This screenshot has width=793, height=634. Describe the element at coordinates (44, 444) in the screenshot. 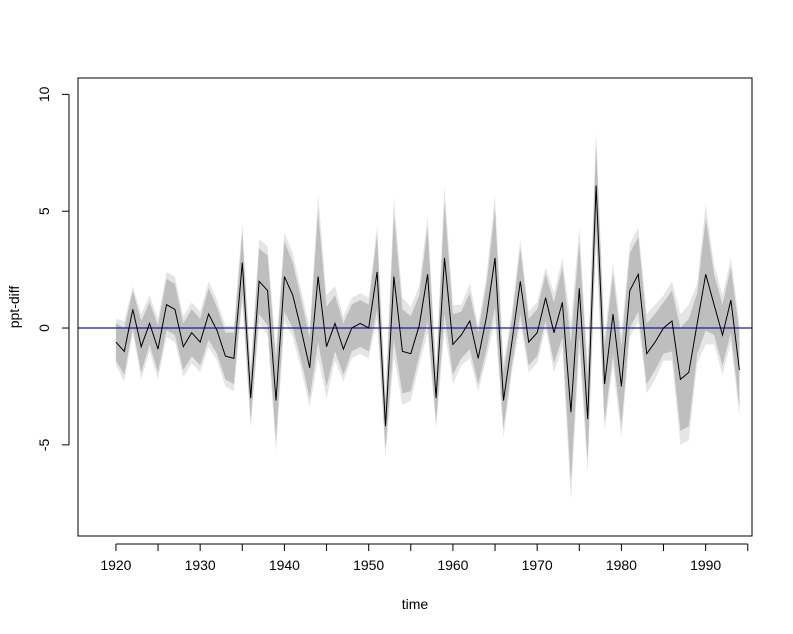

I see `y-tick-label: -5` at that location.